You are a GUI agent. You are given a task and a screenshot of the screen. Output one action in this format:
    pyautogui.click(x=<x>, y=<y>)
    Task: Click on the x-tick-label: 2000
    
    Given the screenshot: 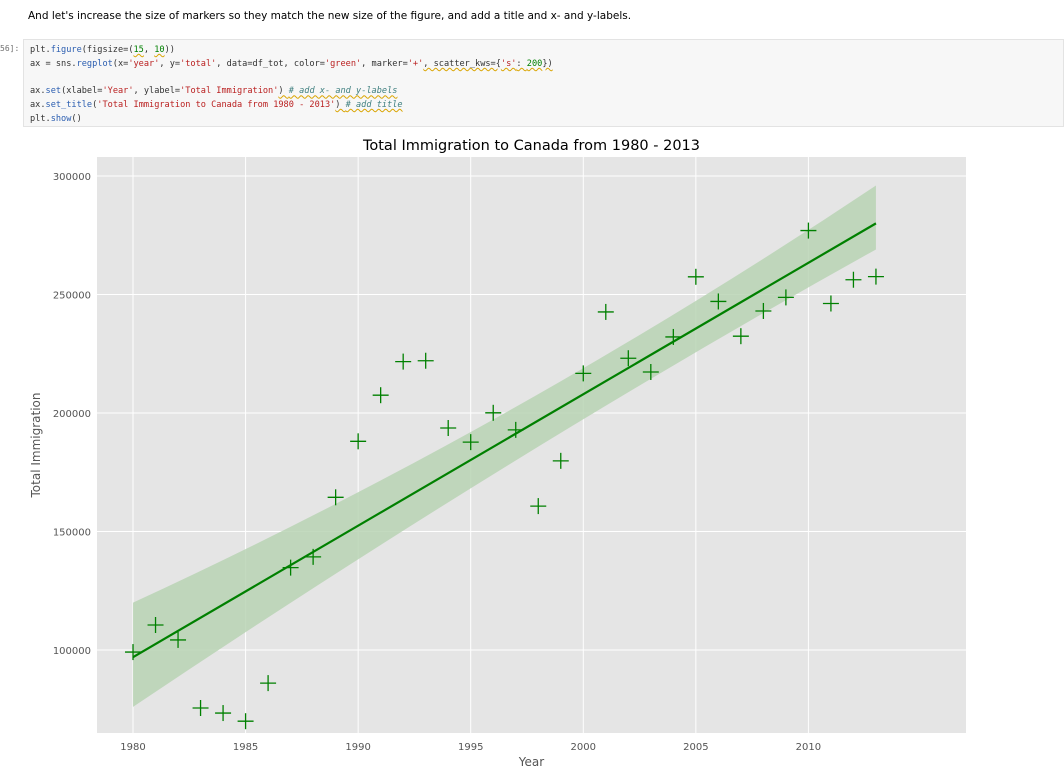 What is the action you would take?
    pyautogui.click(x=583, y=747)
    